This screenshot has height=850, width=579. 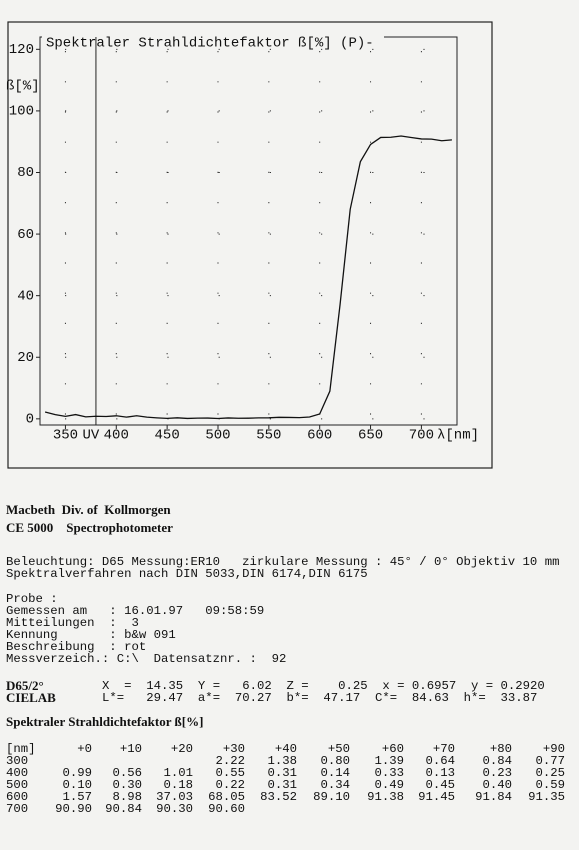 I want to click on table-header: +0, so click(x=84, y=749).